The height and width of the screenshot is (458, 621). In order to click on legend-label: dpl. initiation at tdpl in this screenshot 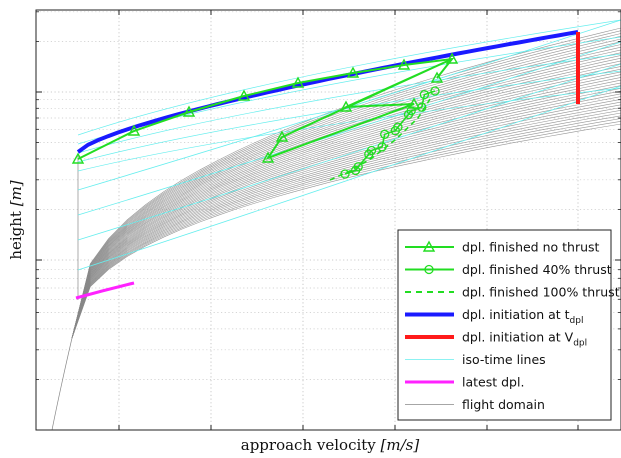, I will do `click(522, 316)`.